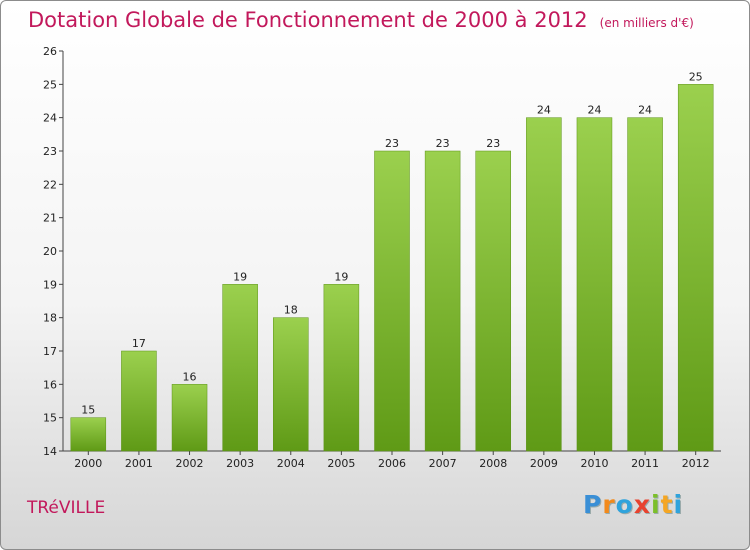  What do you see at coordinates (50, 84) in the screenshot?
I see `y-tick-label: 25` at bounding box center [50, 84].